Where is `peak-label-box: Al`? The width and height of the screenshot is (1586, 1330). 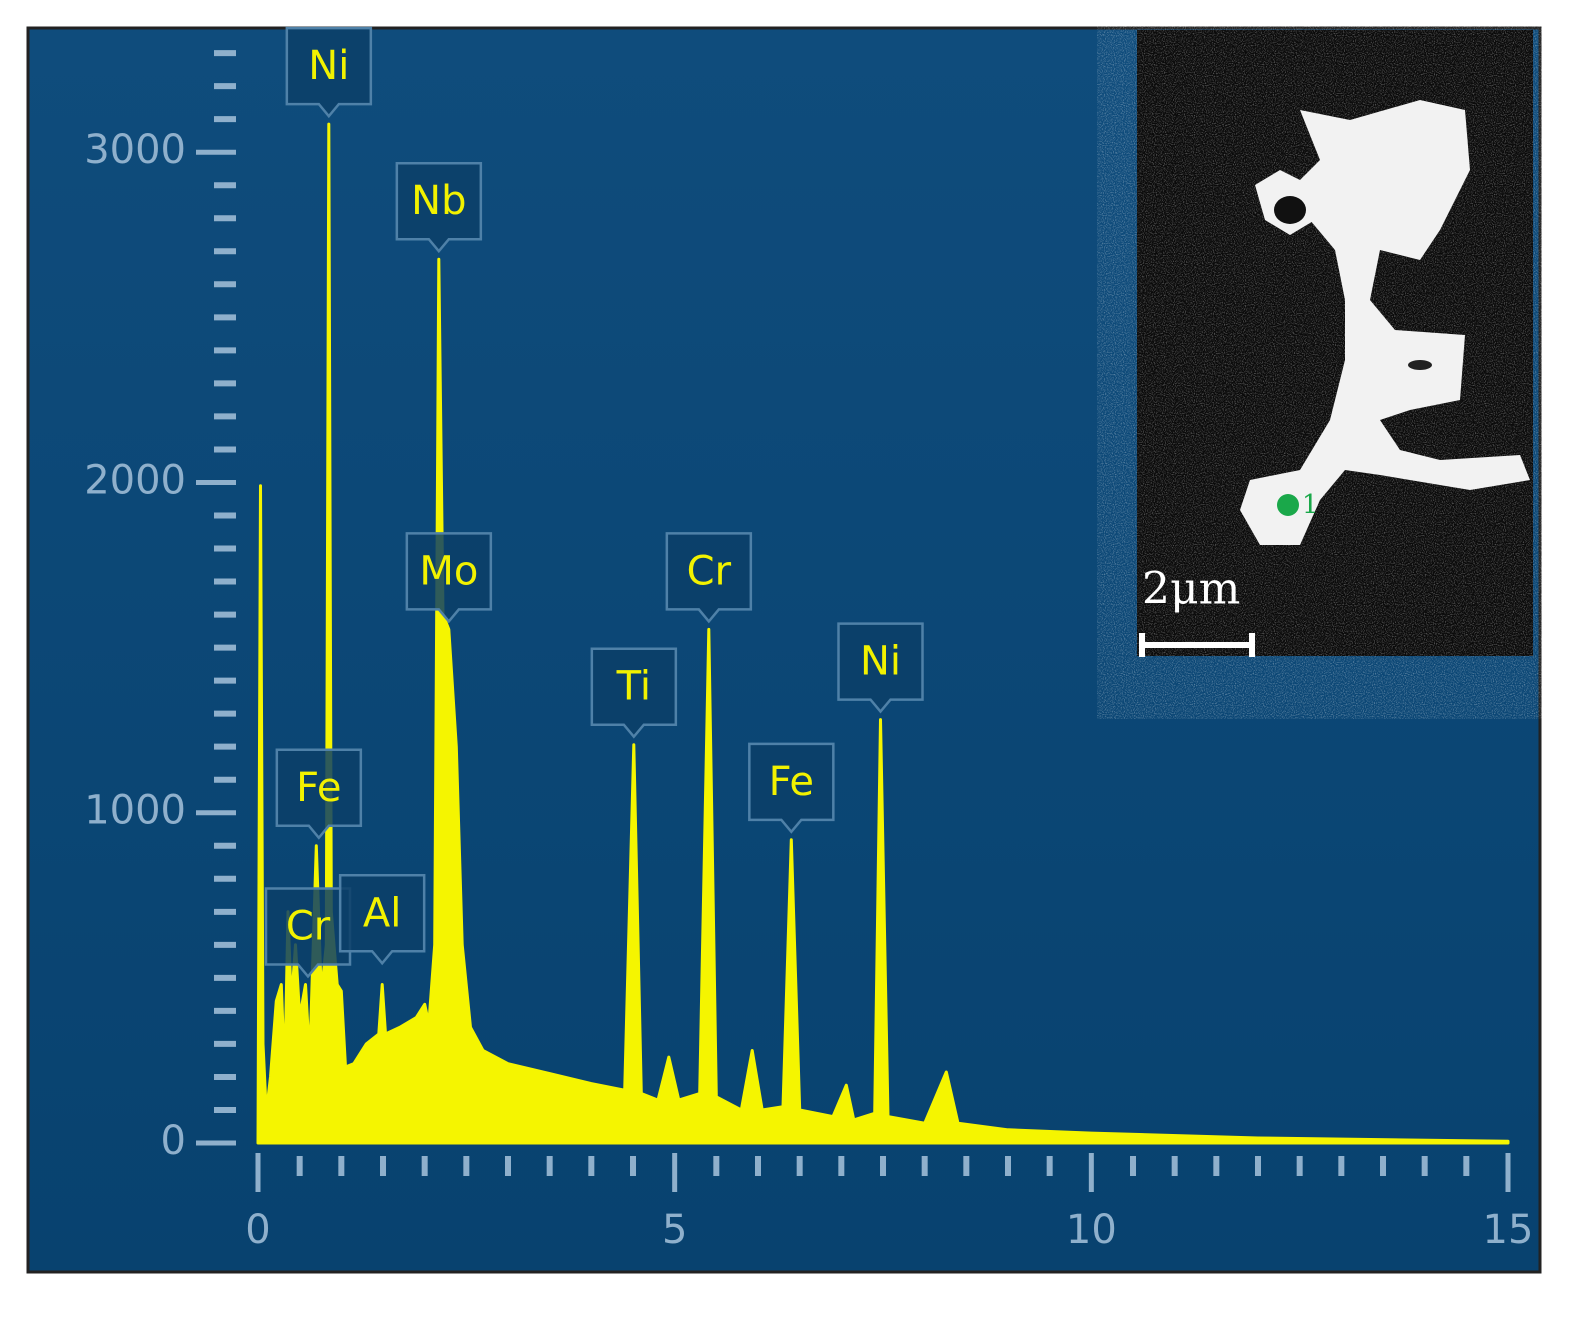 peak-label-box: Al is located at coordinates (382, 920).